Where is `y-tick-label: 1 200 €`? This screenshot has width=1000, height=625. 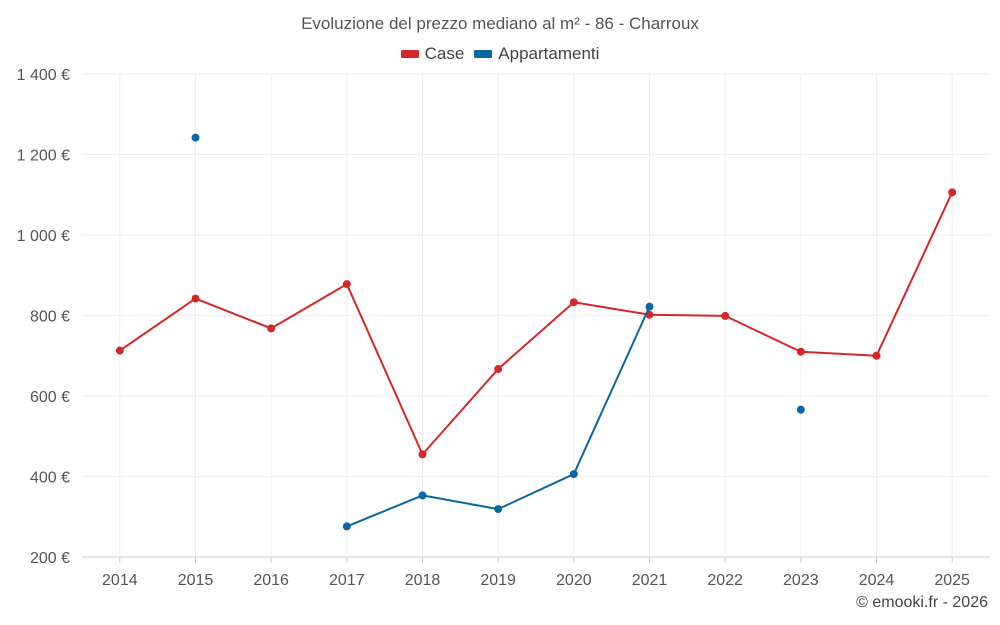
y-tick-label: 1 200 € is located at coordinates (43, 156).